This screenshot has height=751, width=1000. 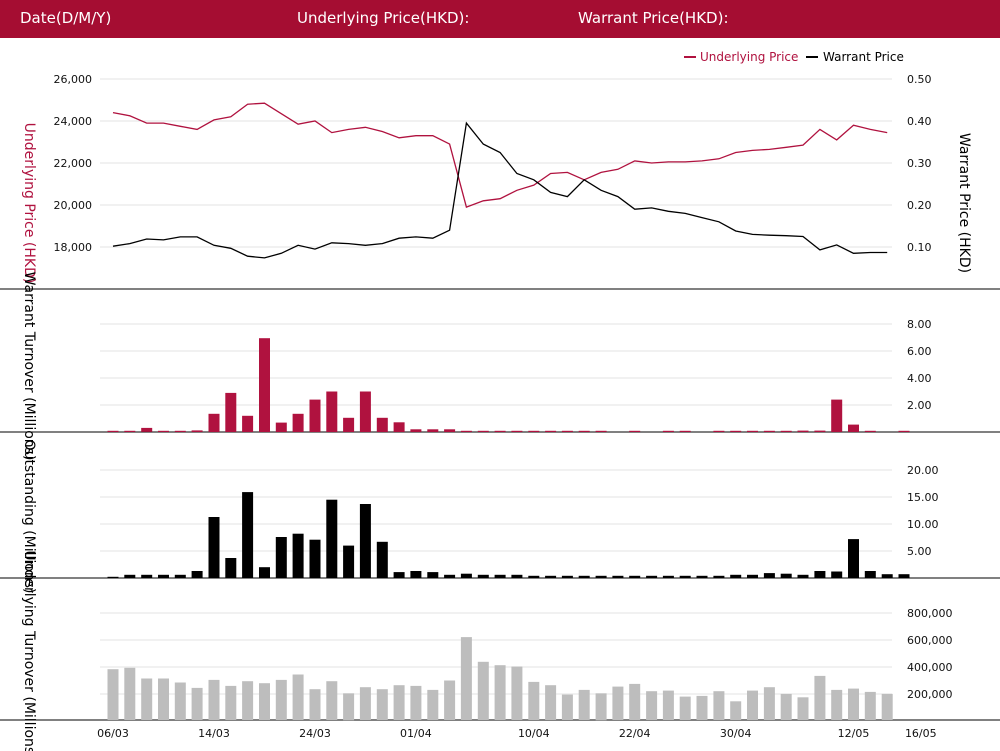 What do you see at coordinates (923, 470) in the screenshot?
I see `y-tick-label-right: 20.00` at bounding box center [923, 470].